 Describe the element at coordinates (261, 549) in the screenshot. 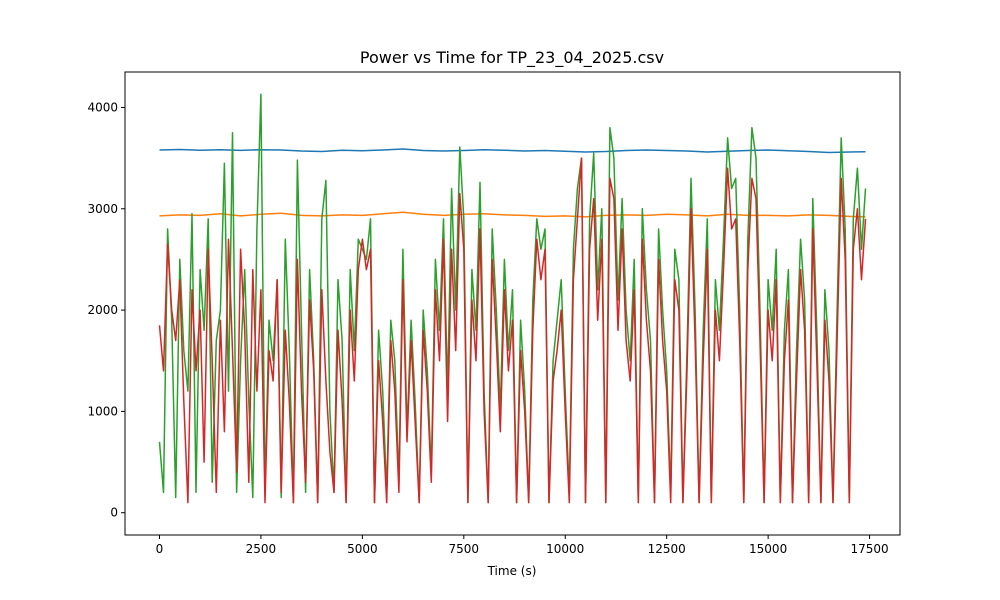

I see `x-tick-label: 2500` at that location.